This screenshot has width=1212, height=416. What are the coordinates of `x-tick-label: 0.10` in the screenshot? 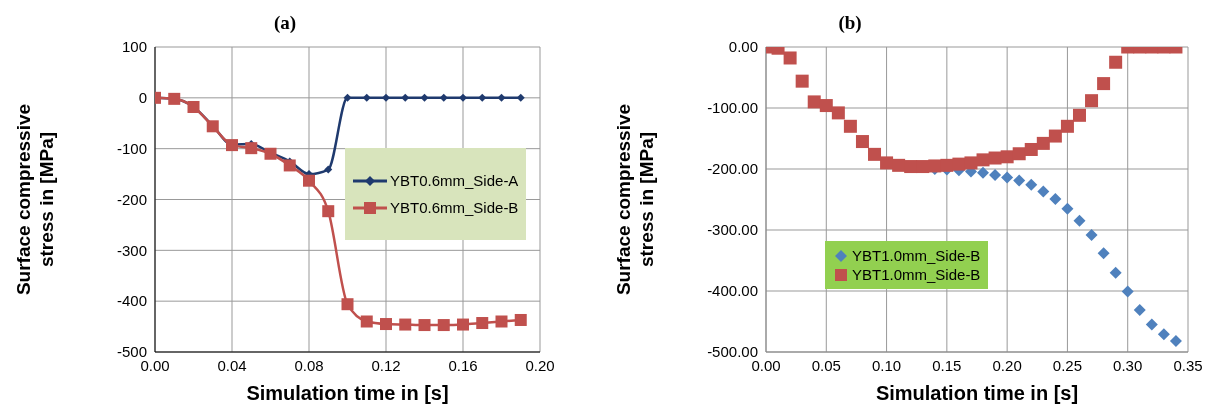 It's located at (886, 365).